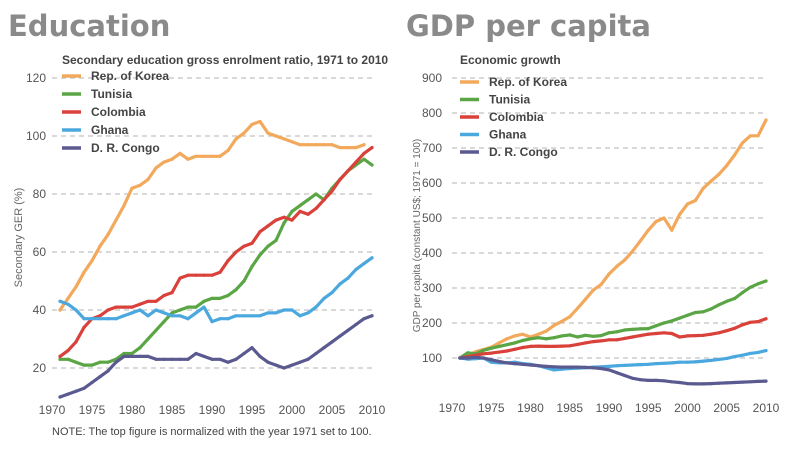  Describe the element at coordinates (36, 136) in the screenshot. I see `education-y-tick-label: 100` at that location.